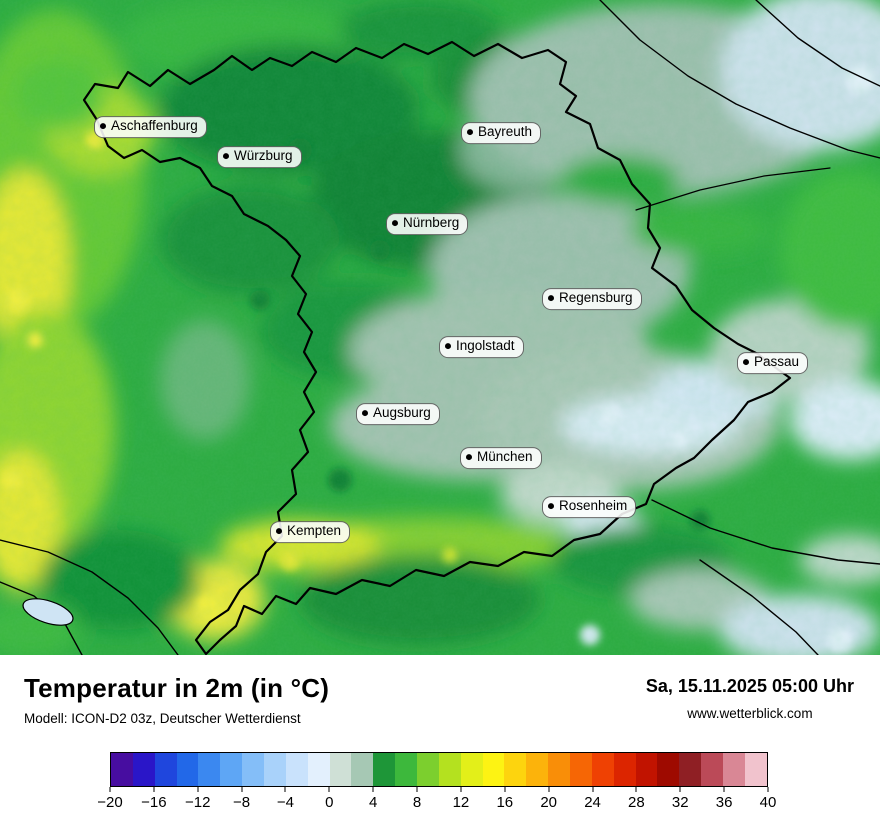  I want to click on tick-label: 28, so click(636, 802).